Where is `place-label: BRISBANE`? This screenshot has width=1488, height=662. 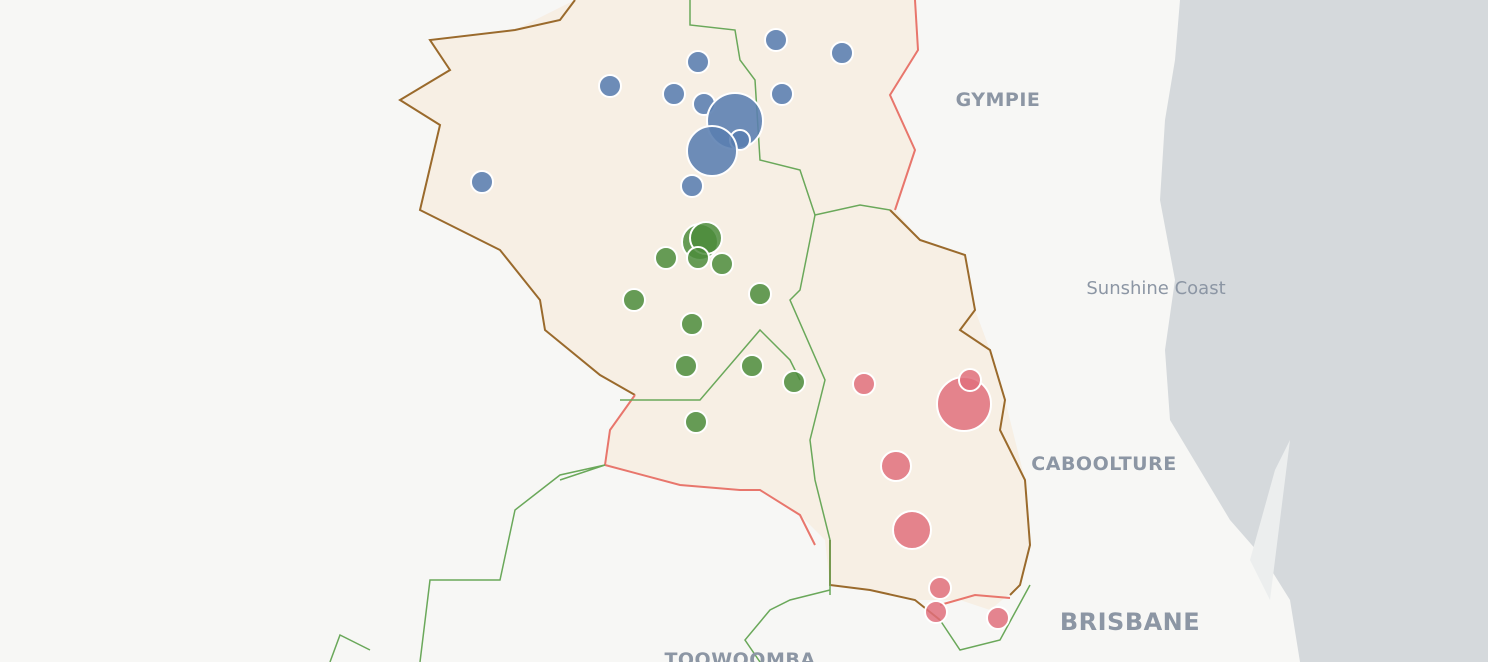
place-label: BRISBANE is located at coordinates (1130, 622).